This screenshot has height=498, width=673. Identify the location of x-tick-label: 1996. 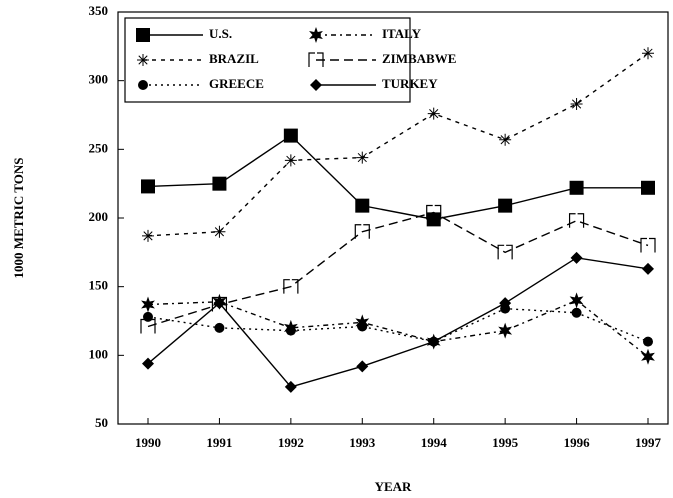
(577, 442).